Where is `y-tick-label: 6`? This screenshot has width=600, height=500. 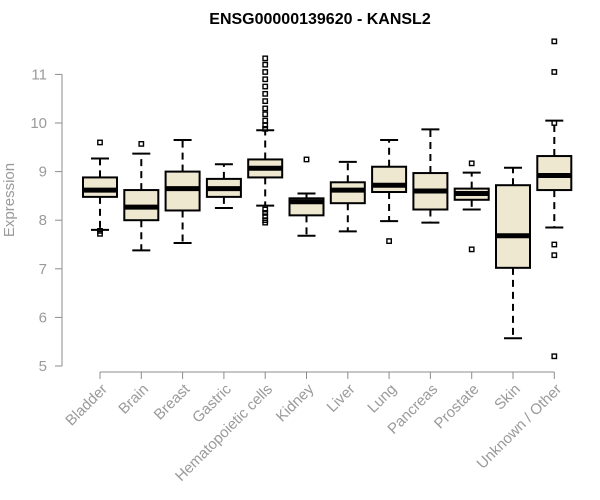
y-tick-label: 6 is located at coordinates (43, 317).